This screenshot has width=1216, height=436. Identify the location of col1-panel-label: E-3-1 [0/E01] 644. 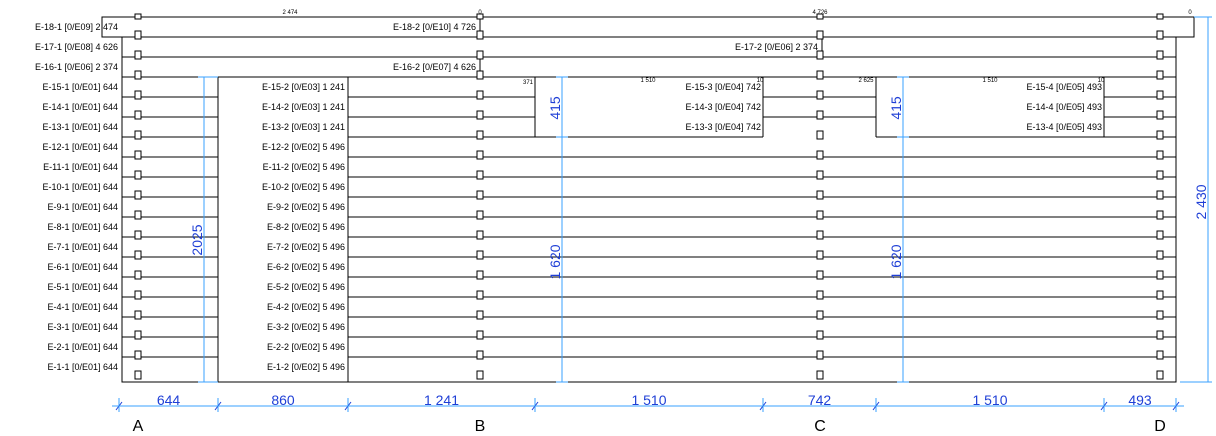
(82, 327).